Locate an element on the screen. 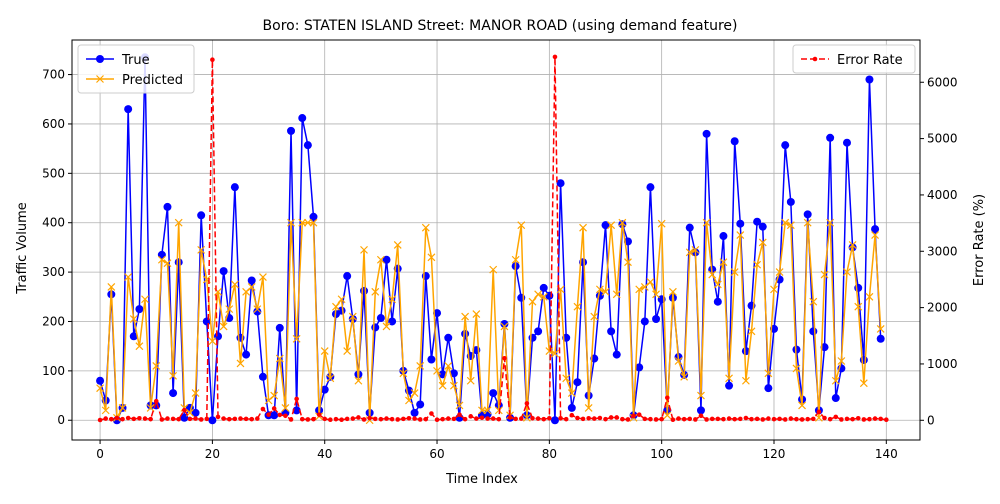 Image resolution: width=1000 pixels, height=504 pixels. x-tick-label: 40 is located at coordinates (324, 454).